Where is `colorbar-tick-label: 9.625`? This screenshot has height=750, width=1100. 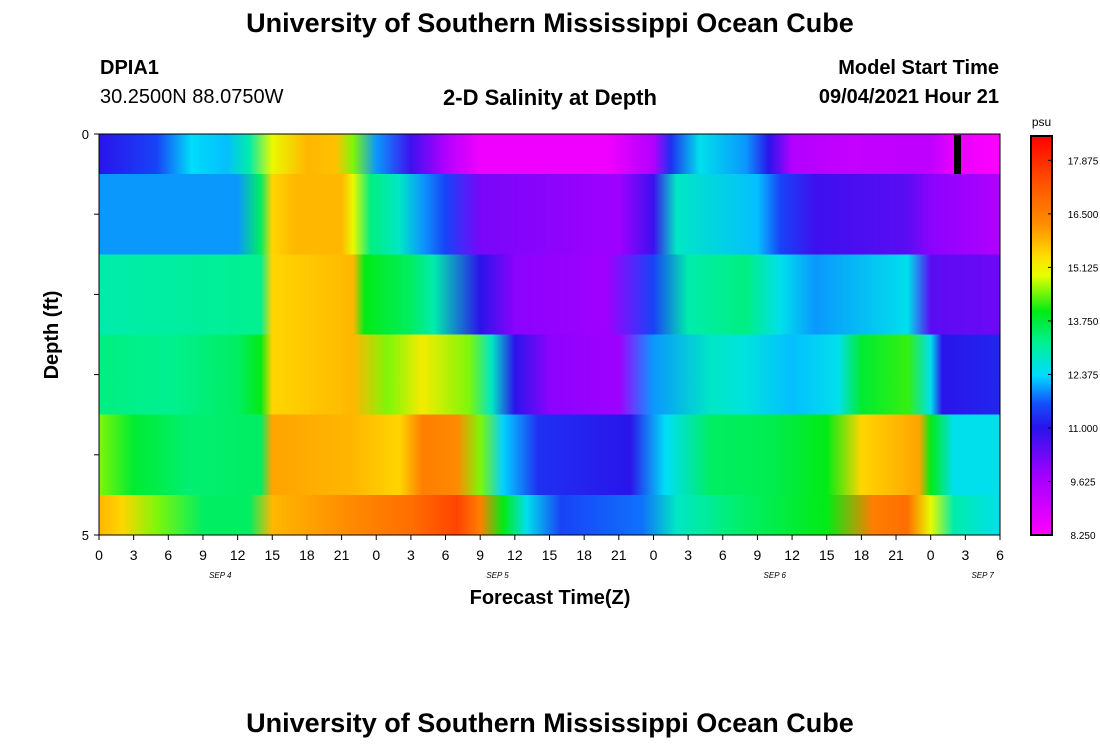
colorbar-tick-label: 9.625 is located at coordinates (1082, 482).